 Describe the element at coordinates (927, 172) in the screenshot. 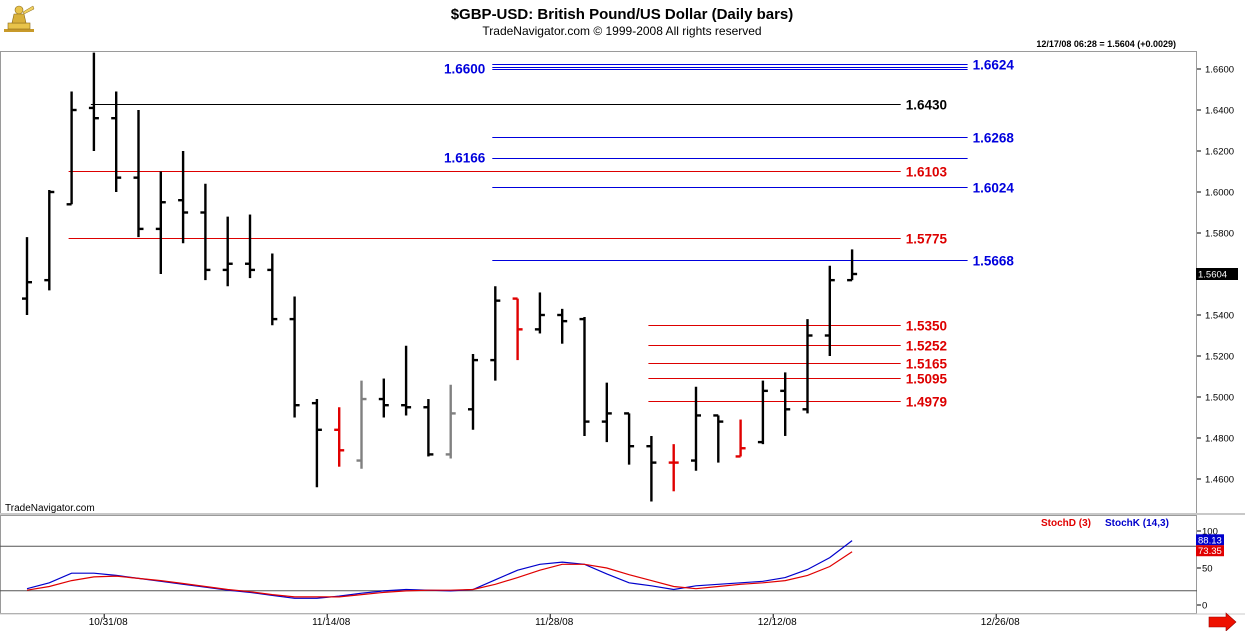

I see `level-label: 1.6103` at that location.